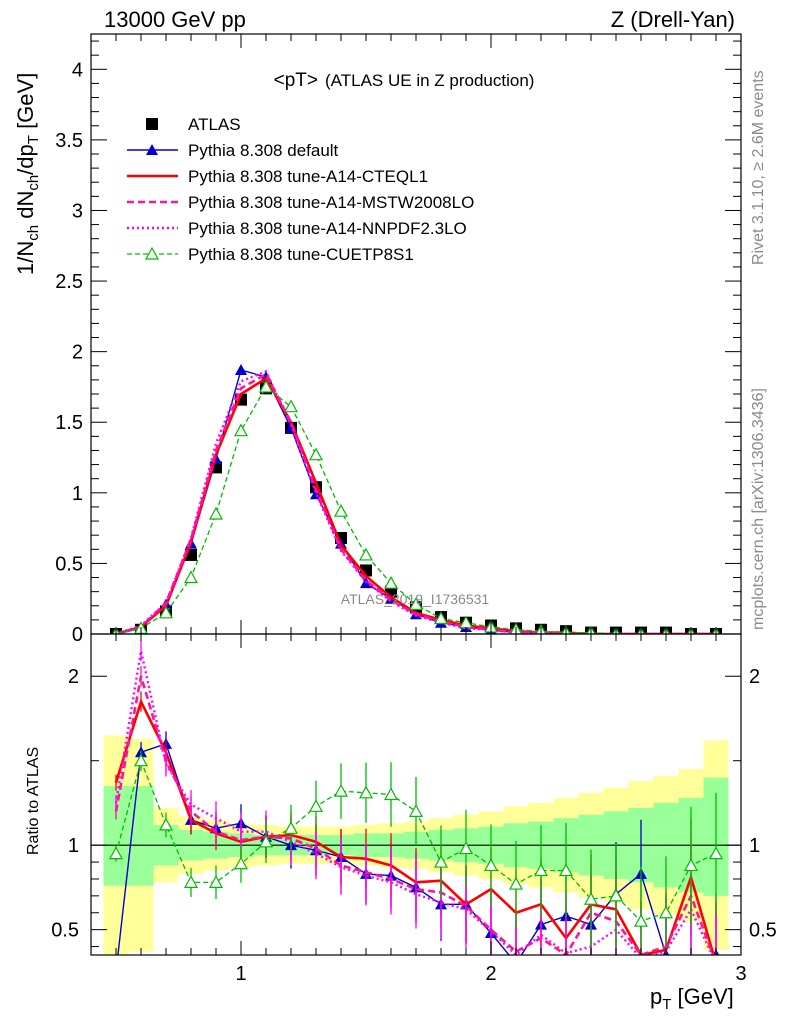  I want to click on y-tick-label-main: 4, so click(77, 70).